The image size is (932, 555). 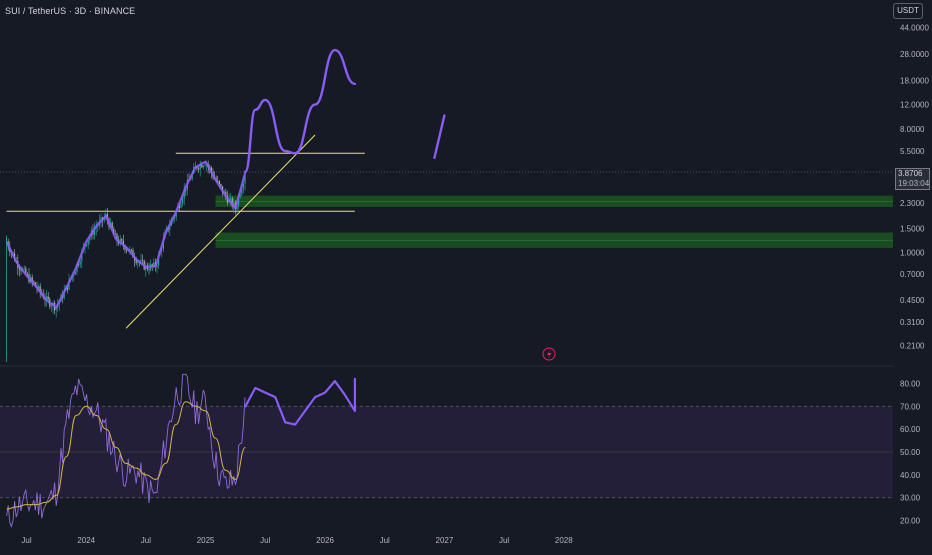 I want to click on rsi-ma-line, so click(x=126, y=455).